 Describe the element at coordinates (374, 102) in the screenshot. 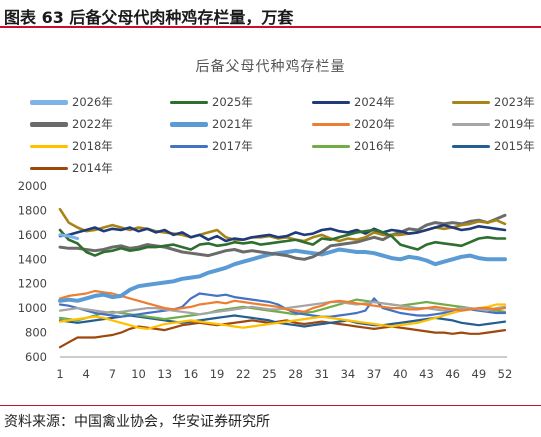

I see `legend-label: 2024年` at that location.